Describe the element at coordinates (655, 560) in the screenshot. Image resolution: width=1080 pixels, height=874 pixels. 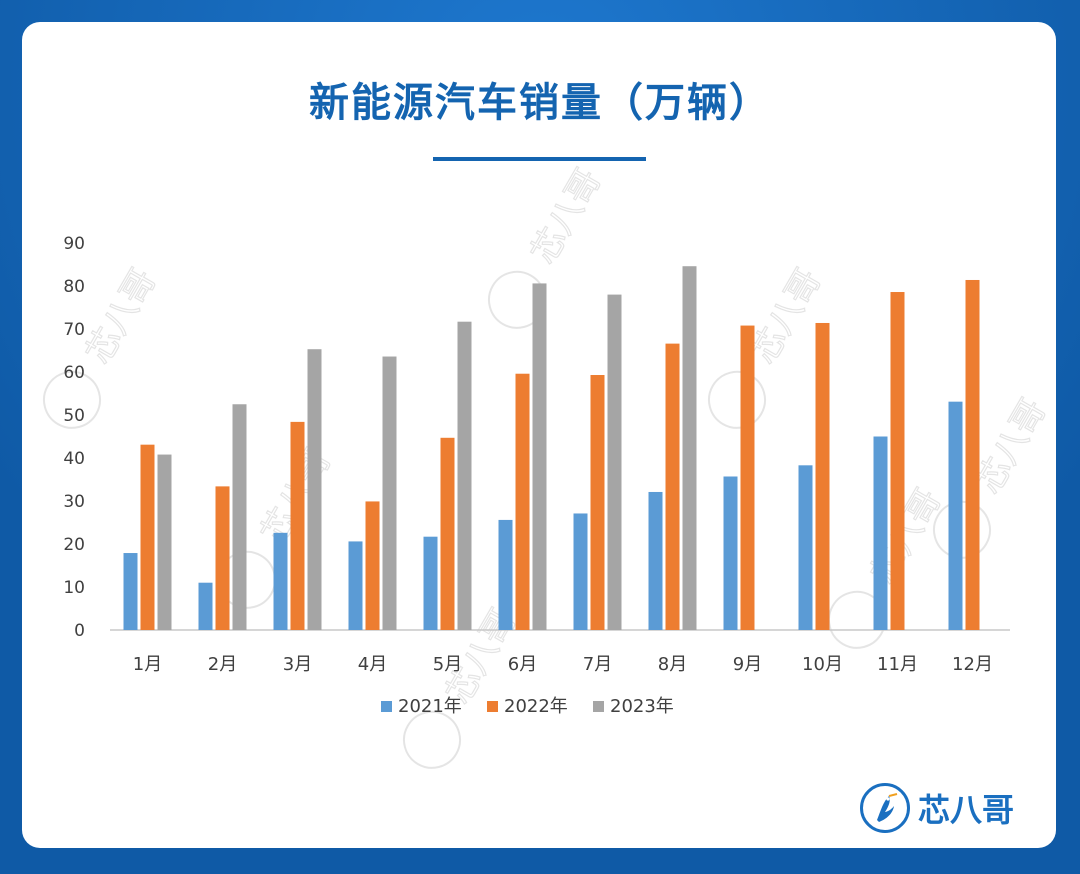
I see `bar-2021年-8月` at that location.